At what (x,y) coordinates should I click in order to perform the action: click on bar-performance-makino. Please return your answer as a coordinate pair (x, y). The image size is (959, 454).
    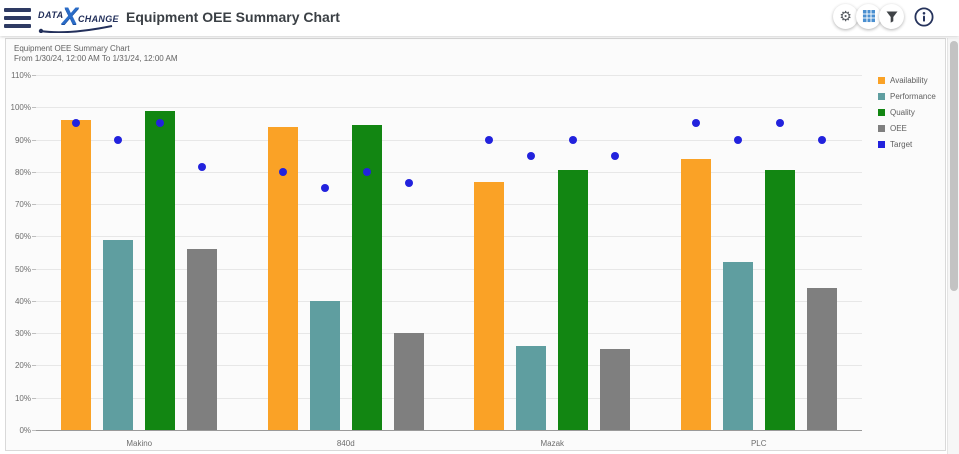
    Looking at the image, I should click on (118, 334).